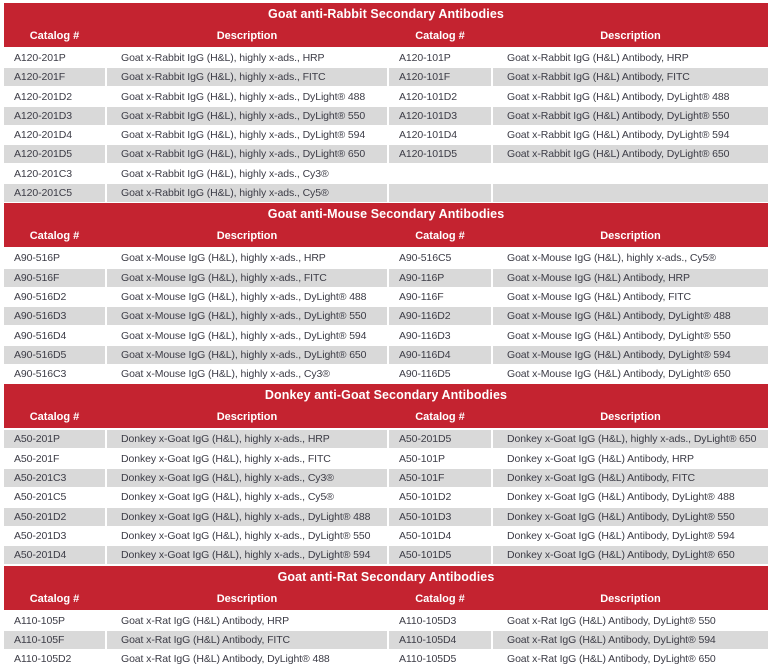 Image resolution: width=771 pixels, height=670 pixels. Describe the element at coordinates (54, 458) in the screenshot. I see `catalog-number-left: A50-201F` at that location.